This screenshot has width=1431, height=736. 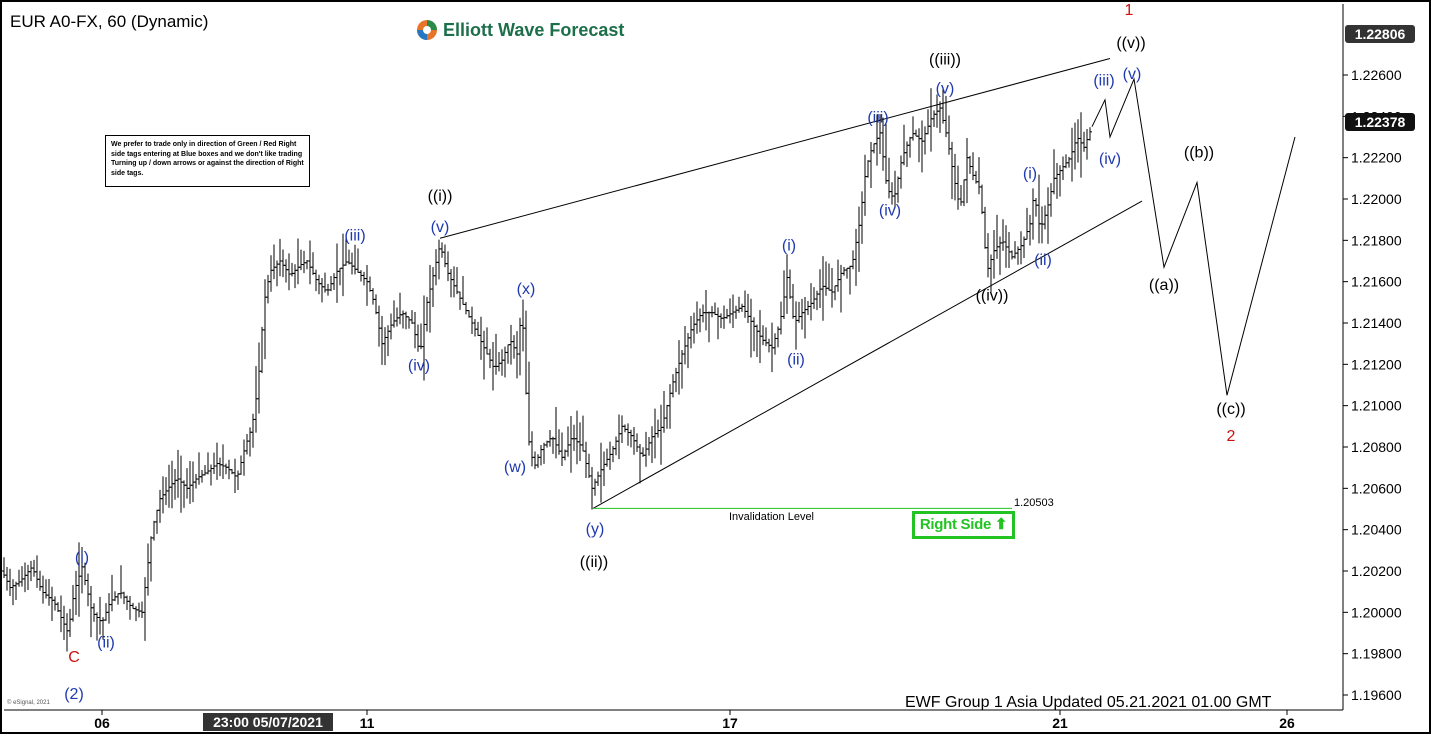 I want to click on x-axis-ticks: 06 11 17 21 26, so click(x=694, y=720).